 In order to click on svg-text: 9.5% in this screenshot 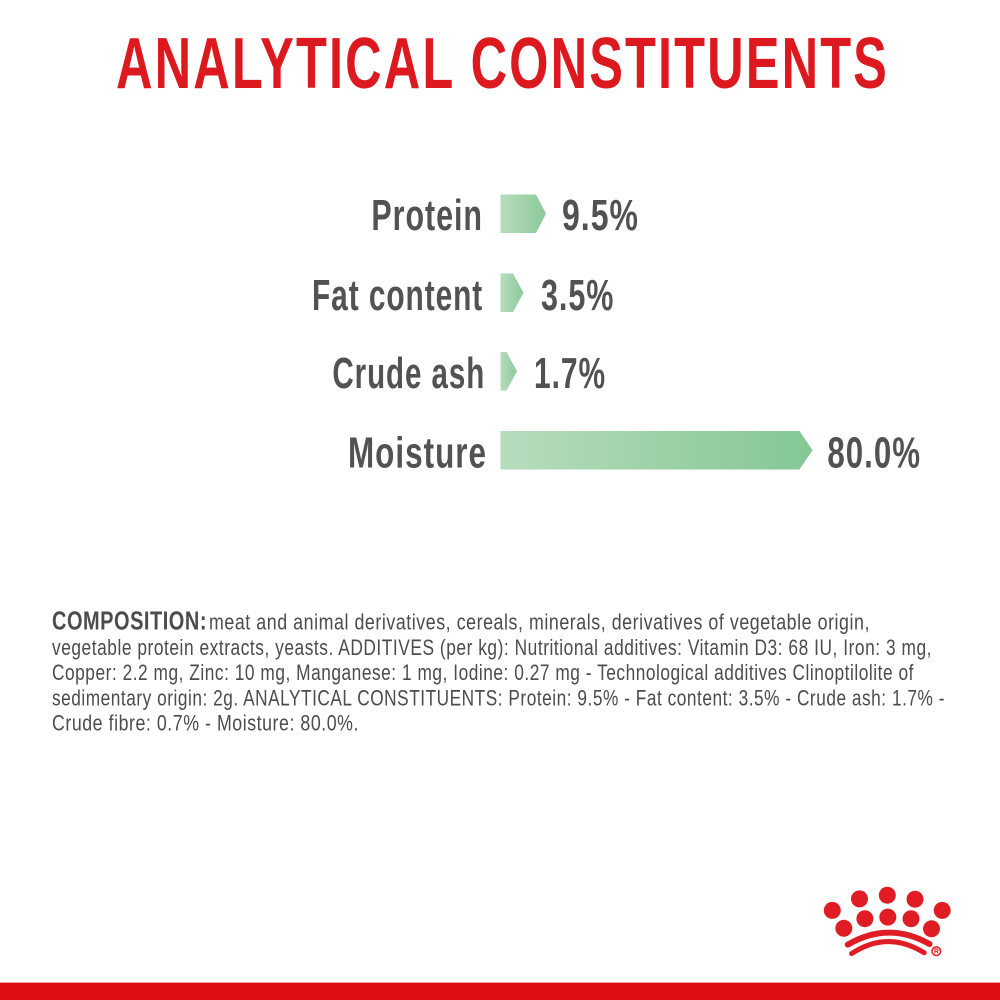, I will do `click(600, 215)`.